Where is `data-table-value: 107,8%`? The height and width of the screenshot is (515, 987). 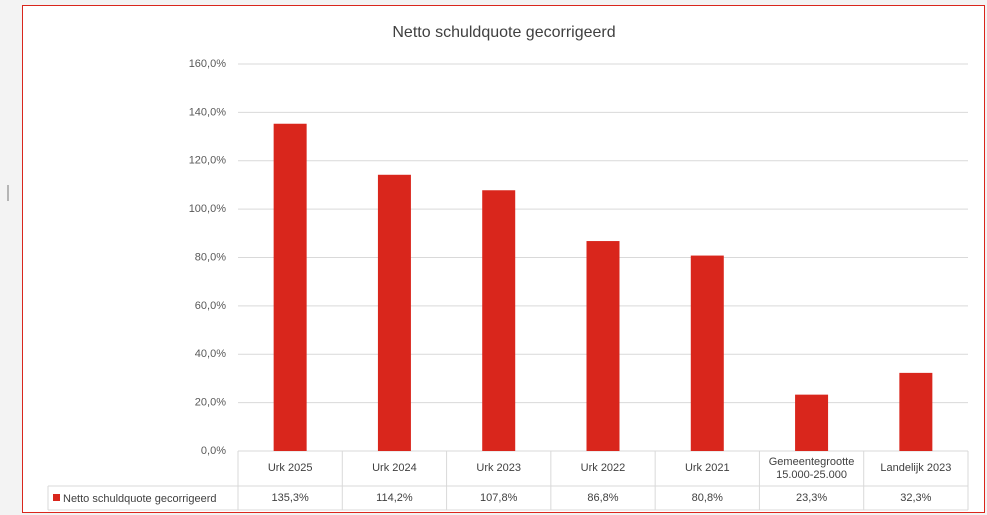 data-table-value: 107,8% is located at coordinates (499, 497).